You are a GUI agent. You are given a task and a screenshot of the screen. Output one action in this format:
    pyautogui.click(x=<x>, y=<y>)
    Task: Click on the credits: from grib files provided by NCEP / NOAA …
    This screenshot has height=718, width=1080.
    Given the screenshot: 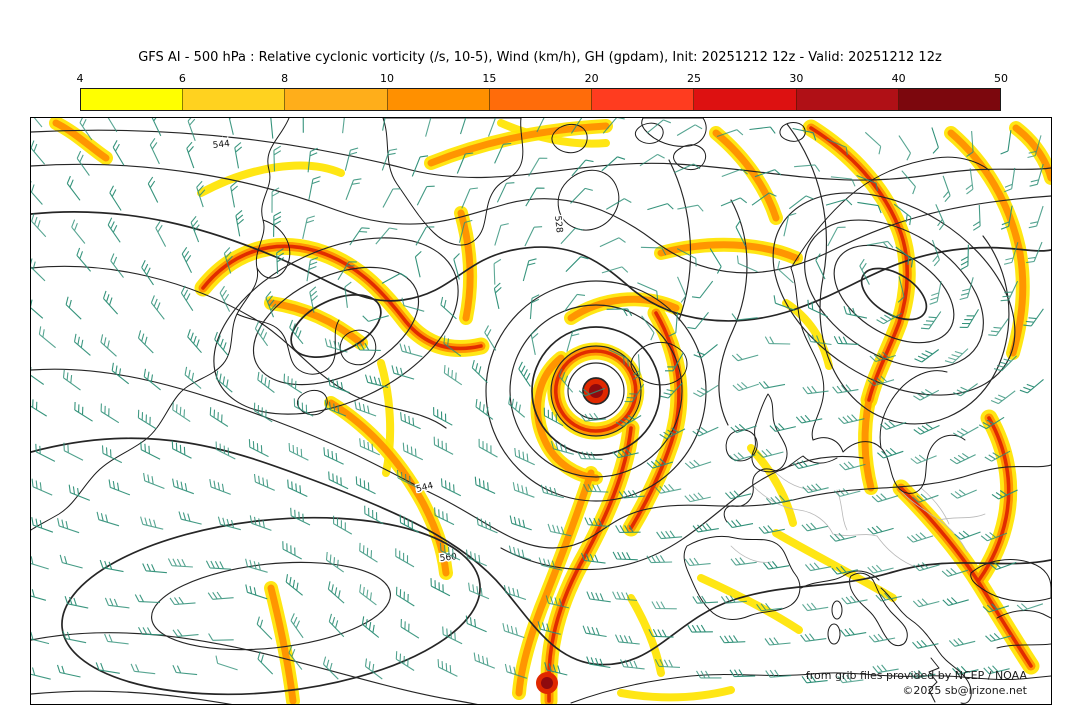 What is the action you would take?
    pyautogui.click(x=916, y=683)
    